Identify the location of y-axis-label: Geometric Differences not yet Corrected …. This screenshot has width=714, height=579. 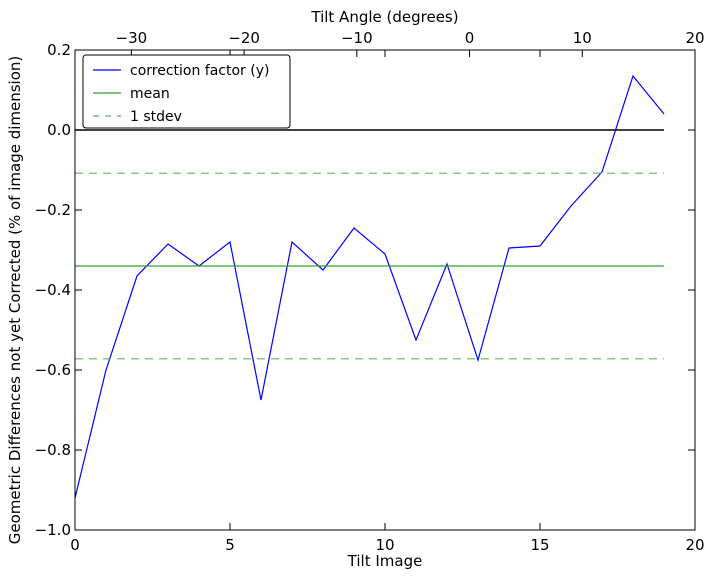
(15, 300).